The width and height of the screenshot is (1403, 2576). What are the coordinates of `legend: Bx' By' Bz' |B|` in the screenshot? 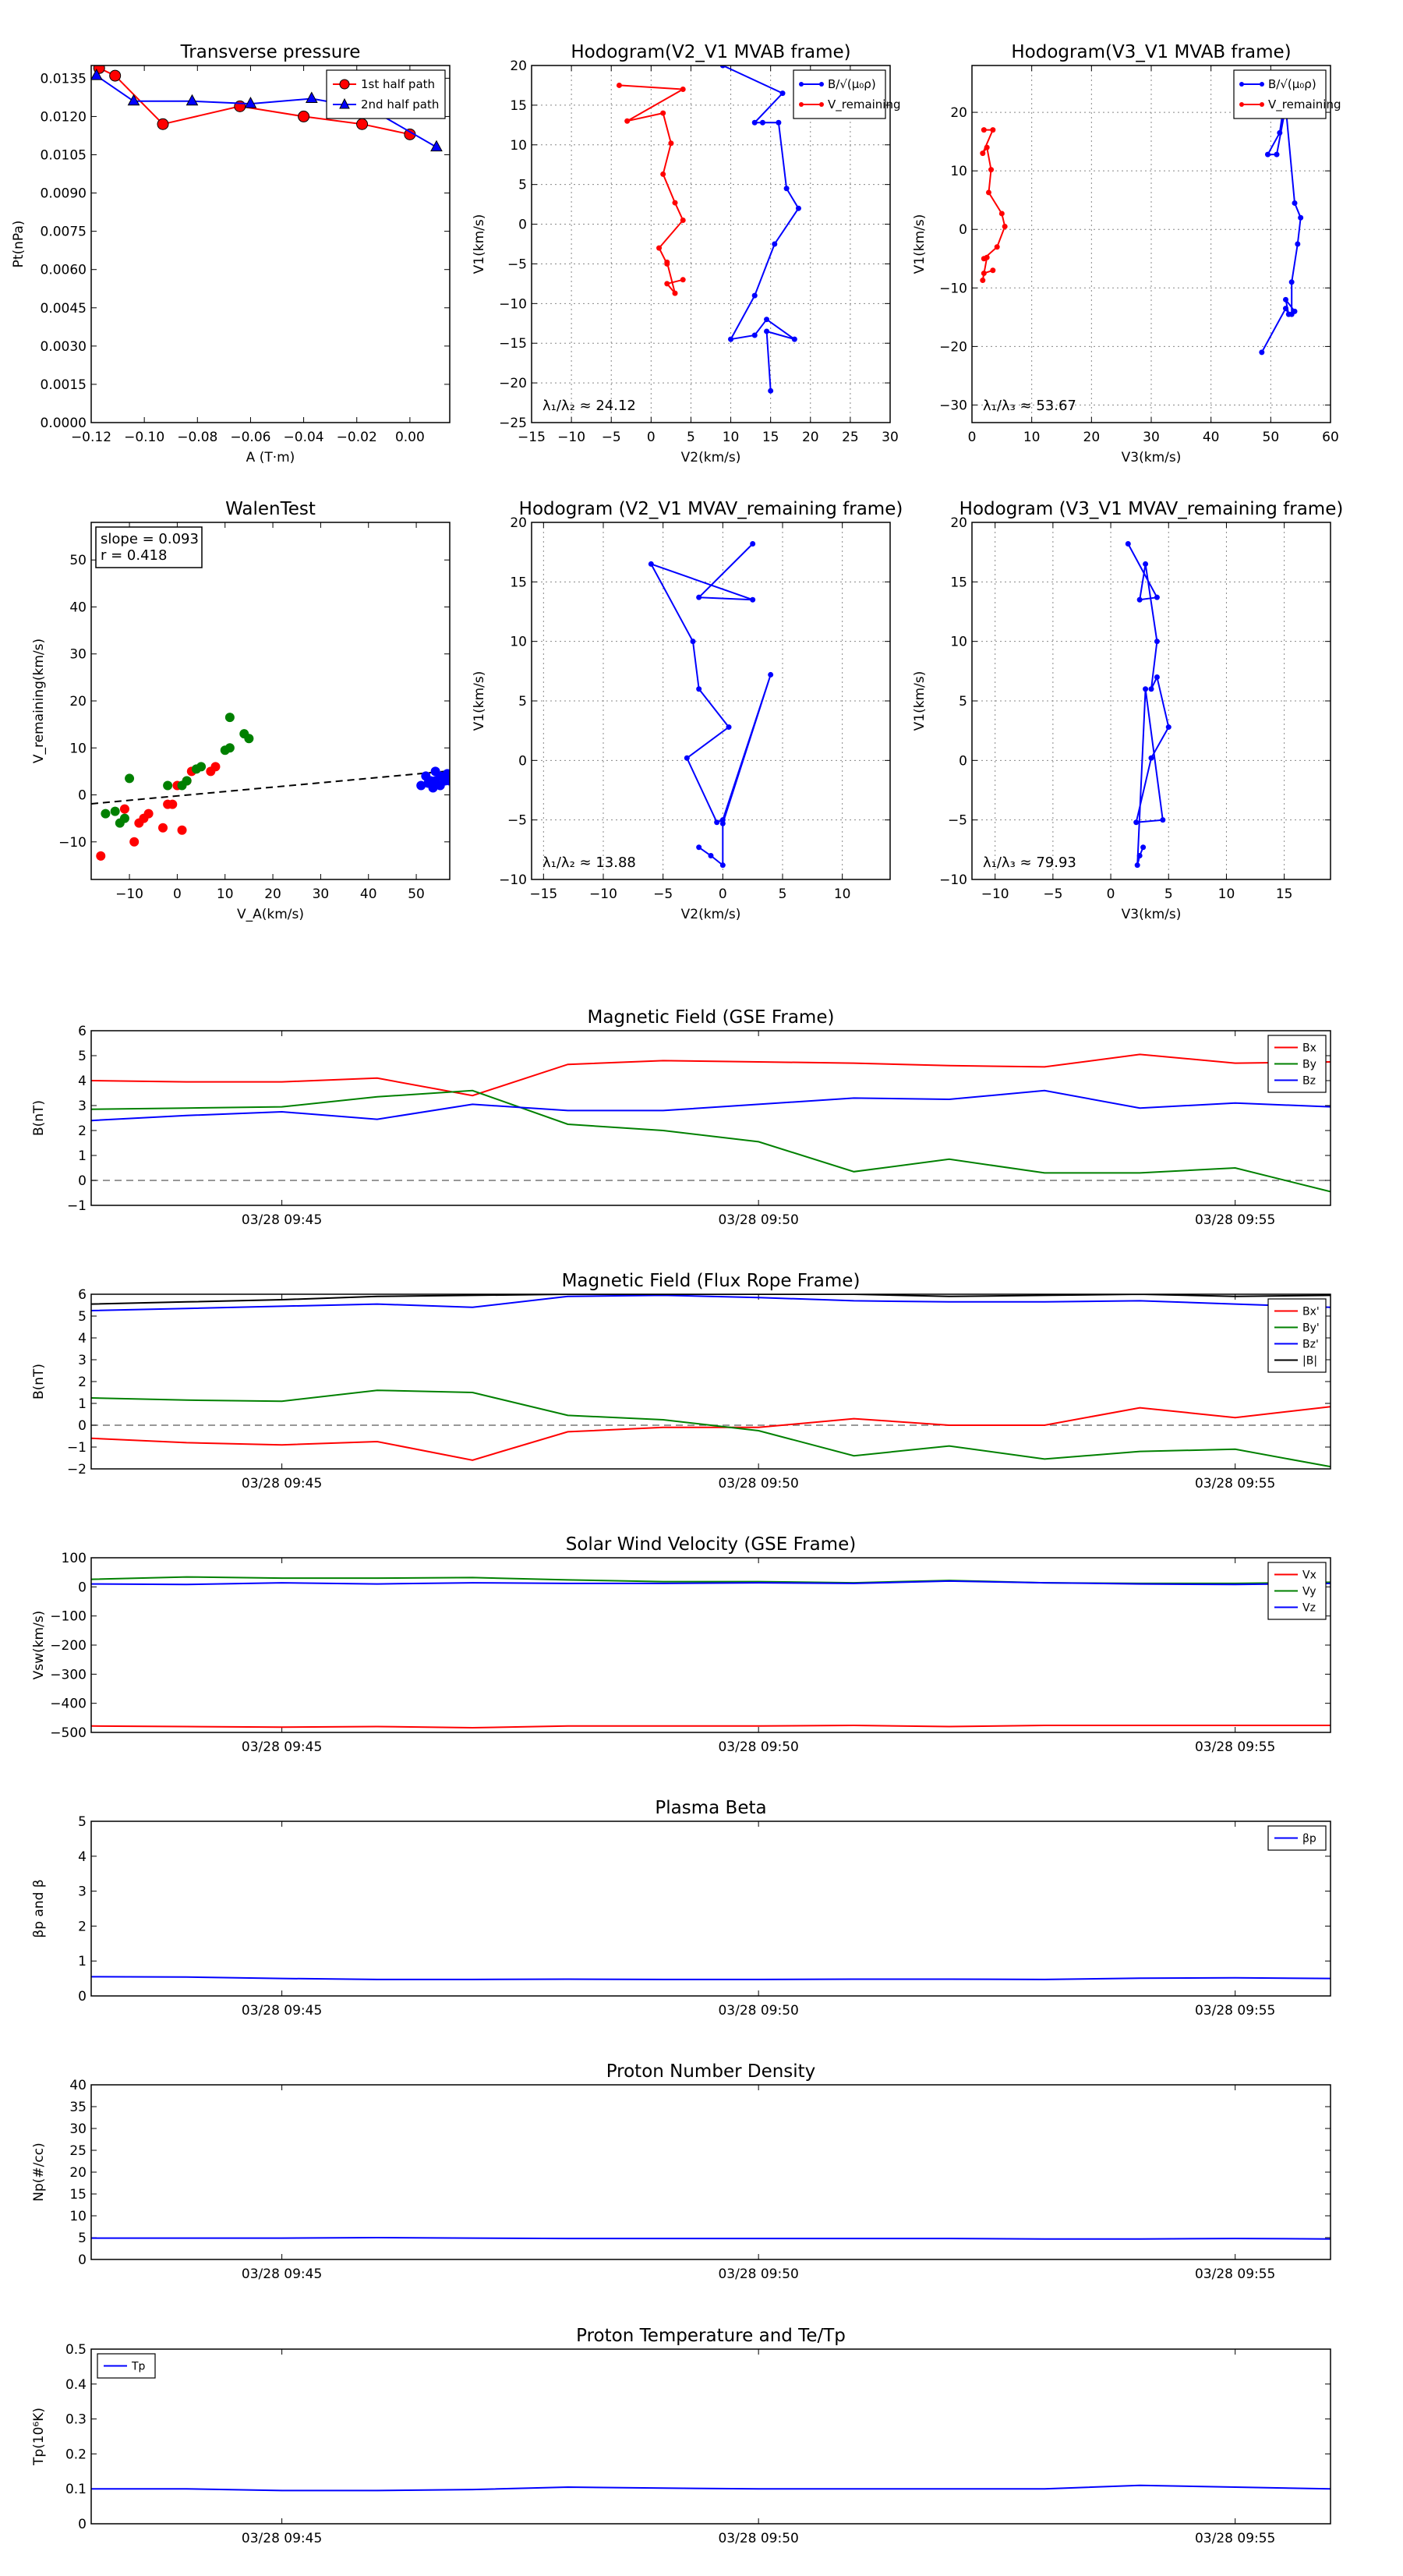 It's located at (1297, 1335).